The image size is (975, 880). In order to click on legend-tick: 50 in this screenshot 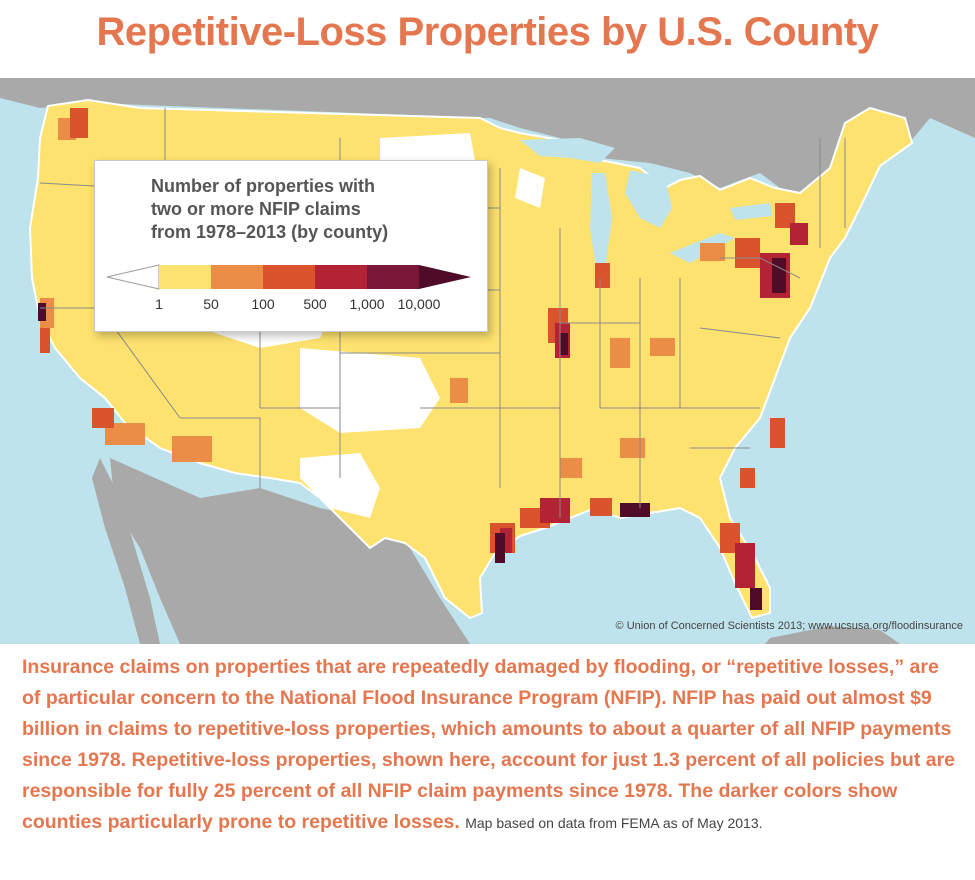, I will do `click(211, 304)`.